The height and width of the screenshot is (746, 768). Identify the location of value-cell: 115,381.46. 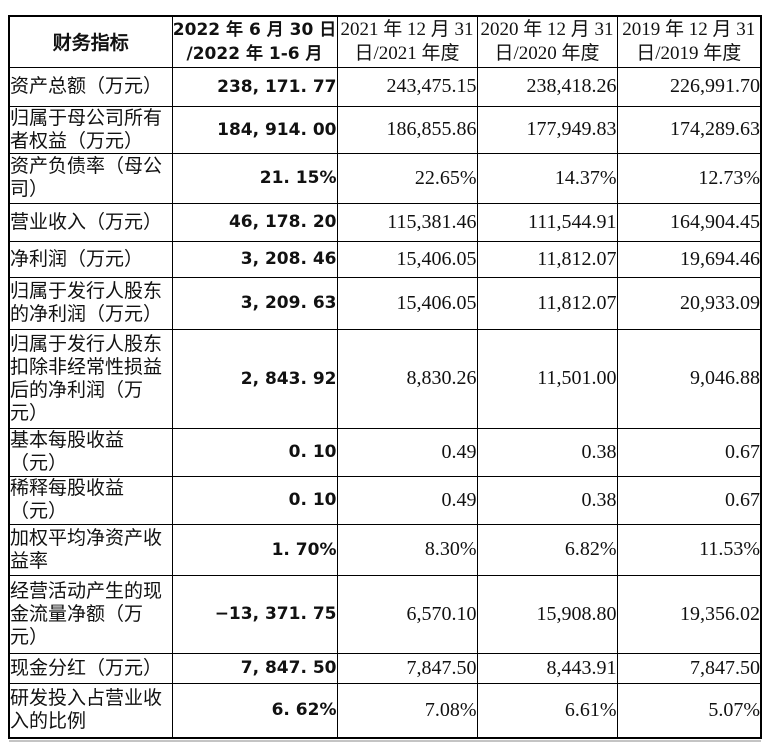
(407, 222).